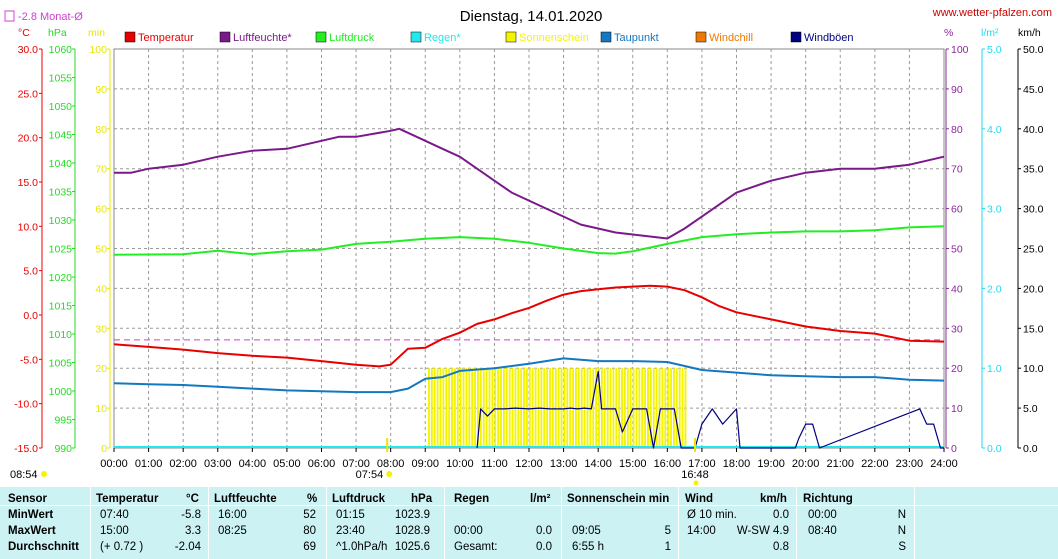 This screenshot has height=559, width=1058. Describe the element at coordinates (1033, 130) in the screenshot. I see `wind-axis-tick-label: 40.0` at that location.